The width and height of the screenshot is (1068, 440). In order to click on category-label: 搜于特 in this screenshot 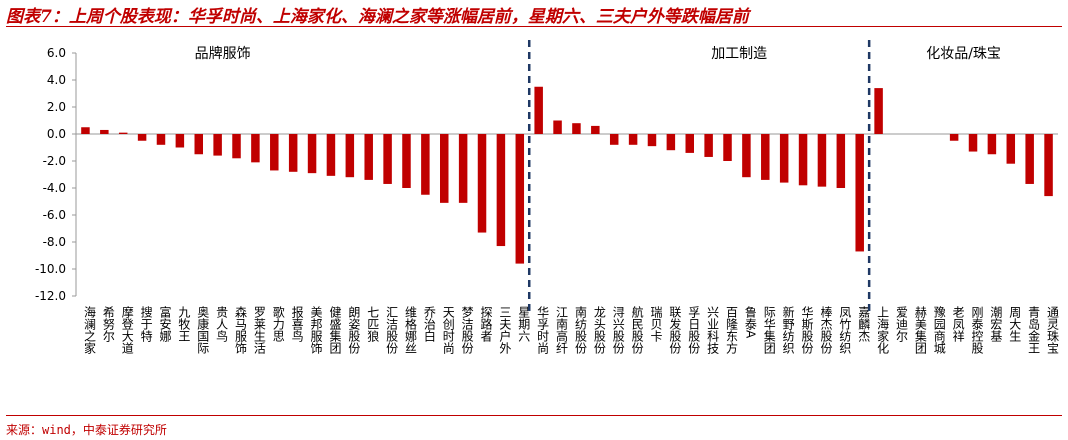, I will do `click(146, 323)`.